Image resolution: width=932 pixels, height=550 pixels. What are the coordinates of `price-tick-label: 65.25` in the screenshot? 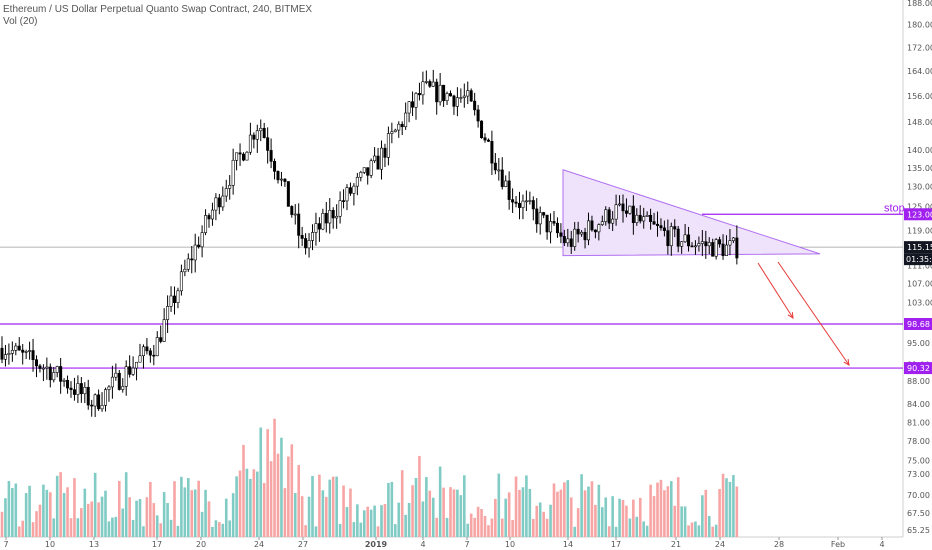 It's located at (918, 530).